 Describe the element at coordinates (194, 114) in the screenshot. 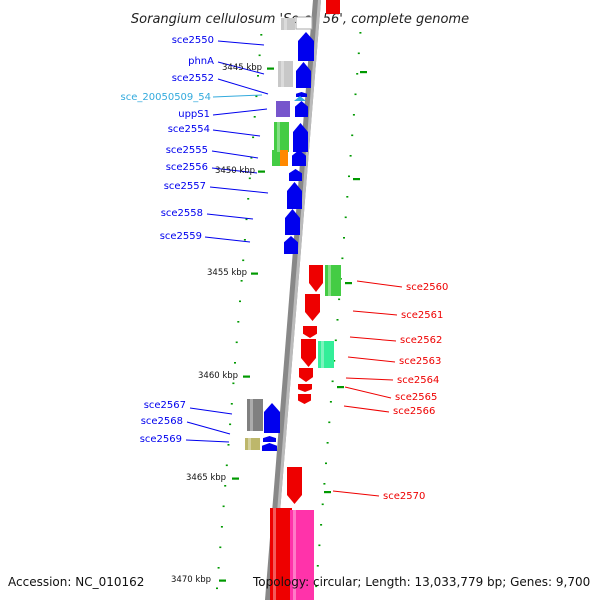

I see `gene-label-uppS1: uppS1` at that location.